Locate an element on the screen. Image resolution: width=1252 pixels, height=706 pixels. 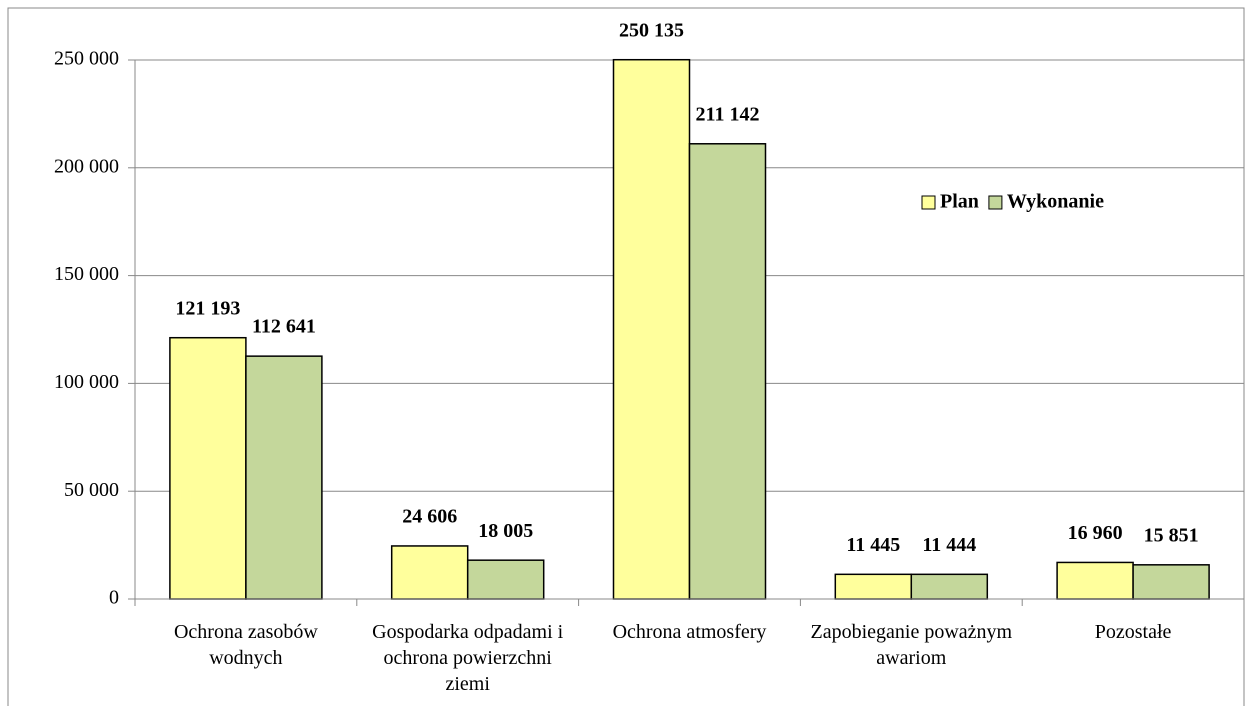
data-label: 121 193 is located at coordinates (207, 308).